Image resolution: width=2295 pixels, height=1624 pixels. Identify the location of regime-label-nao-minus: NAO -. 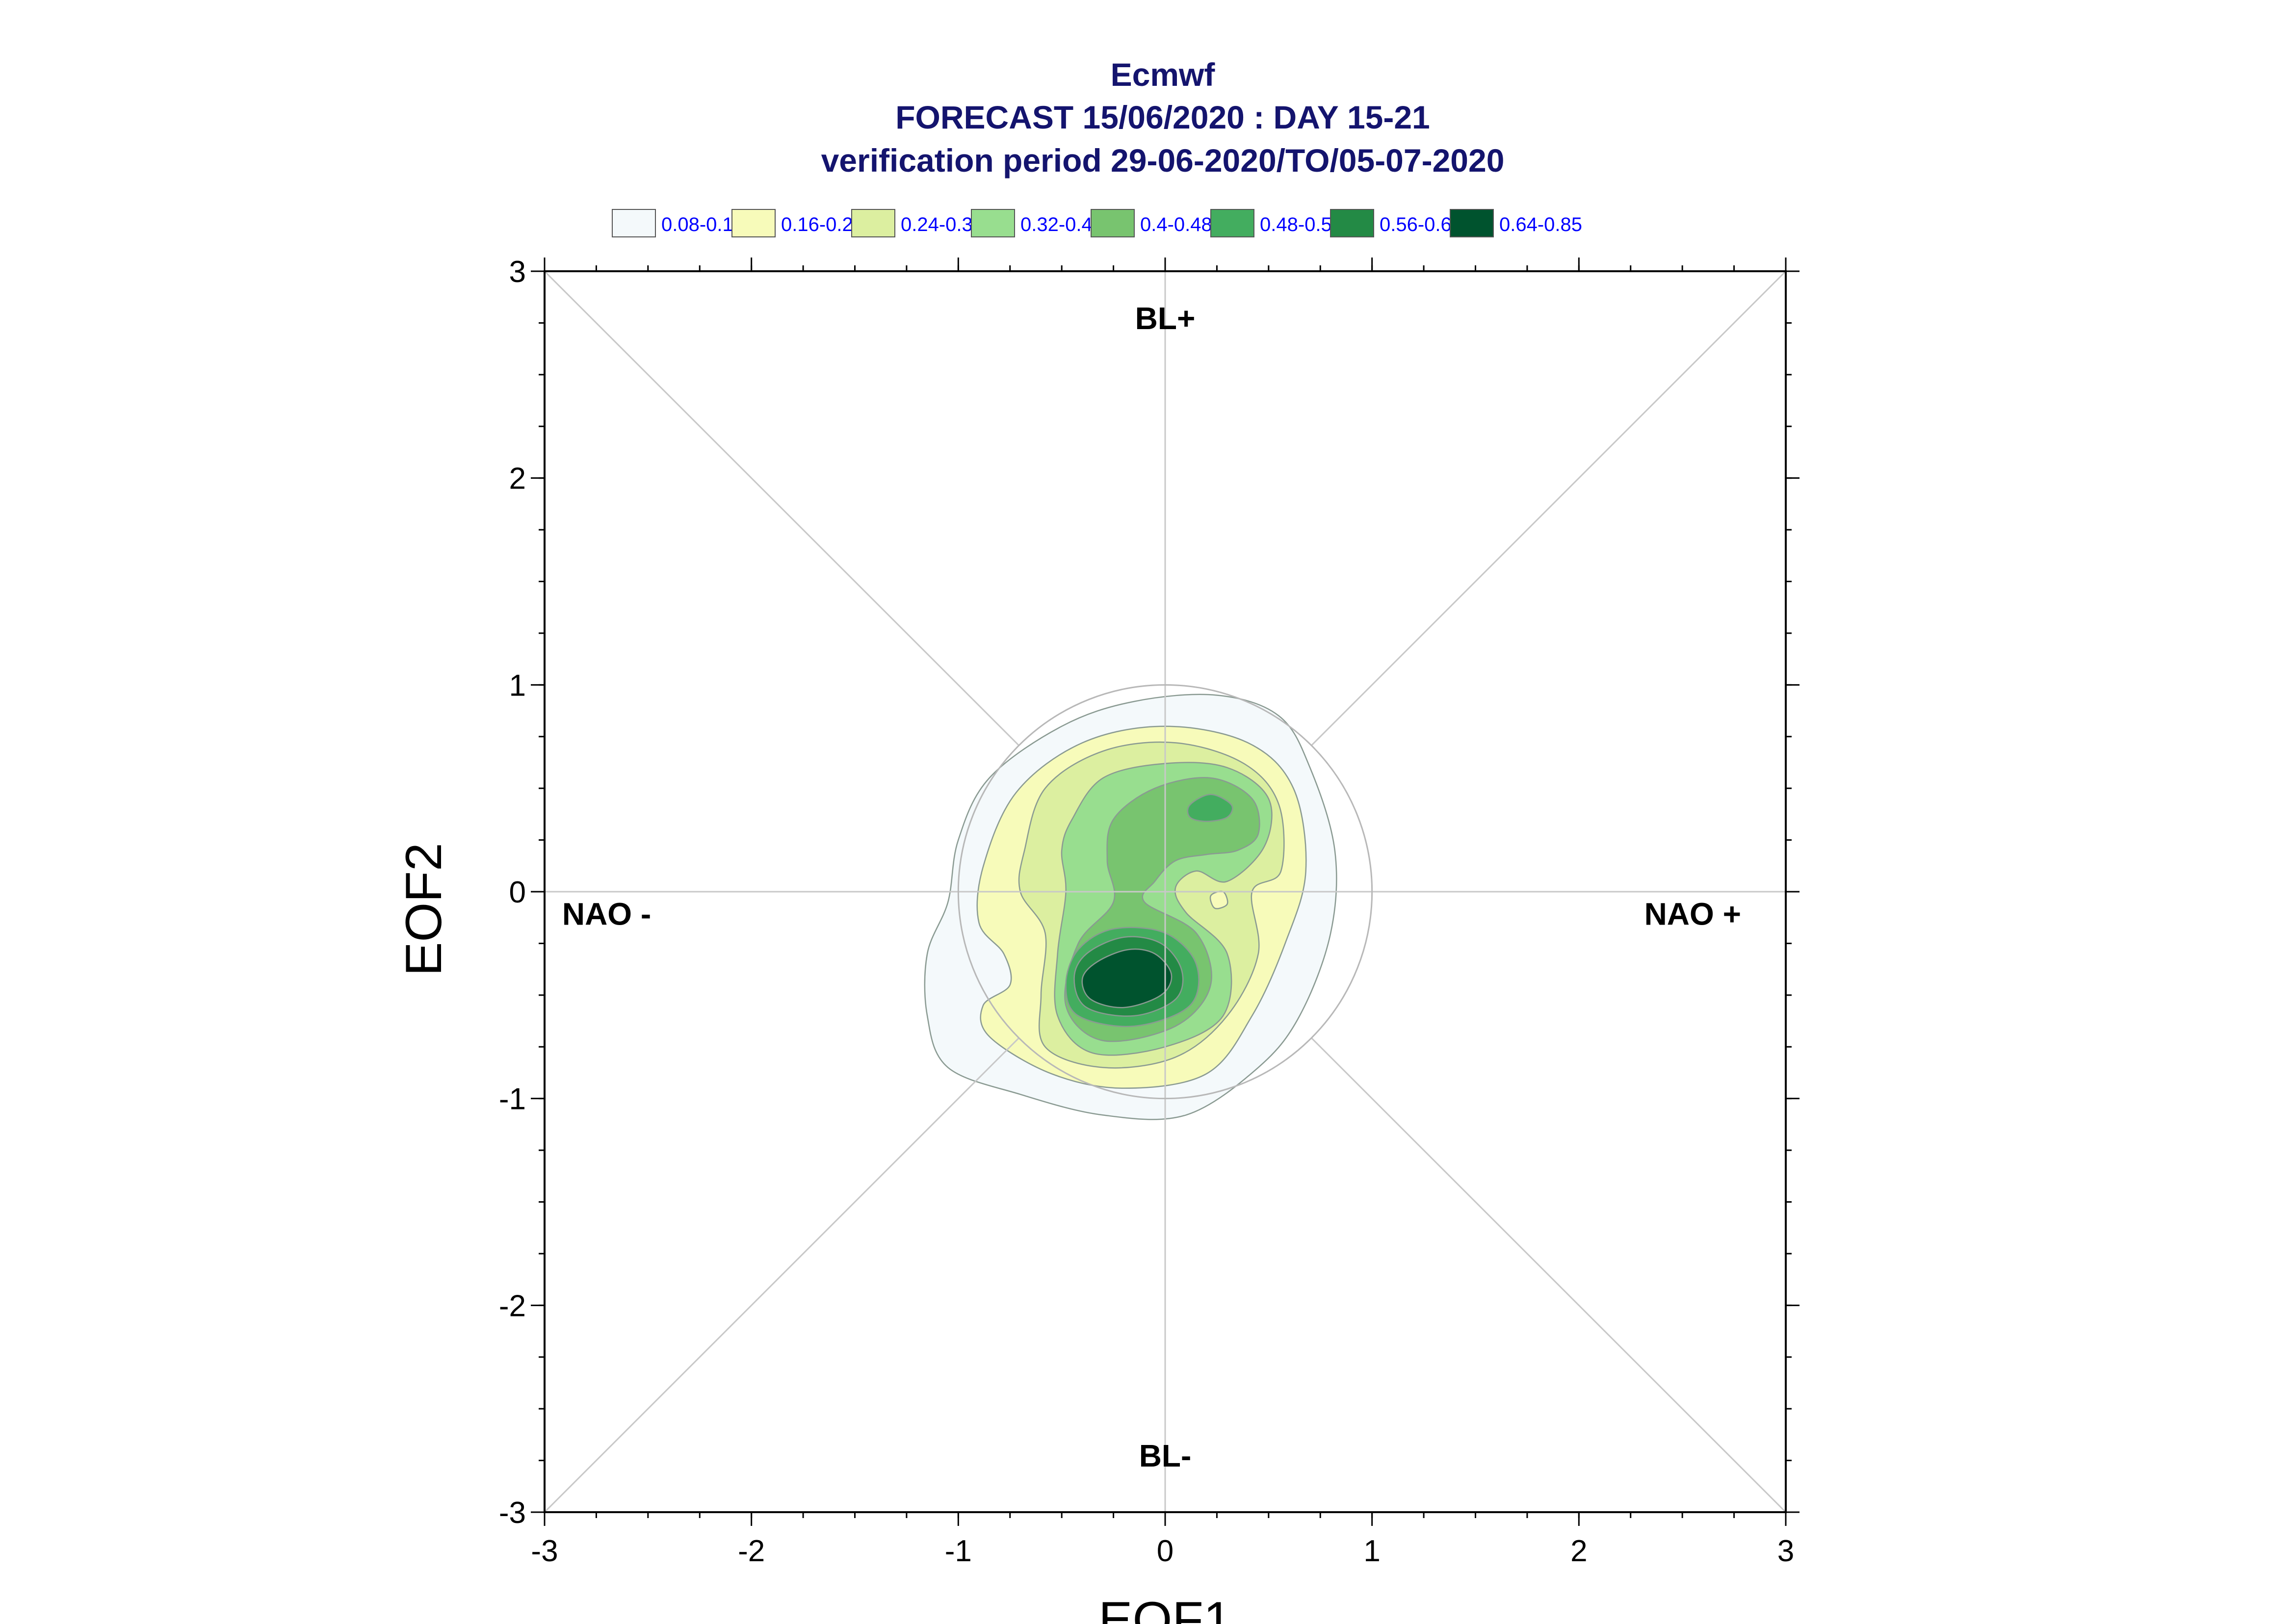
(607, 913).